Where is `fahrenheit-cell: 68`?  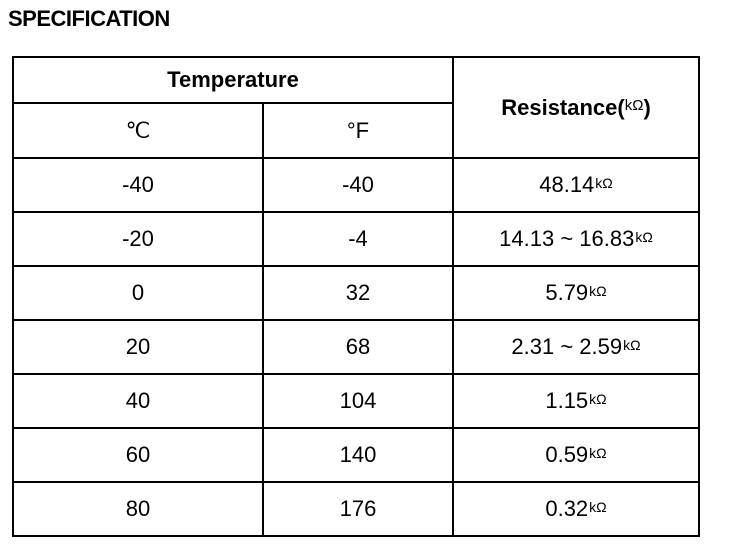 fahrenheit-cell: 68 is located at coordinates (358, 347).